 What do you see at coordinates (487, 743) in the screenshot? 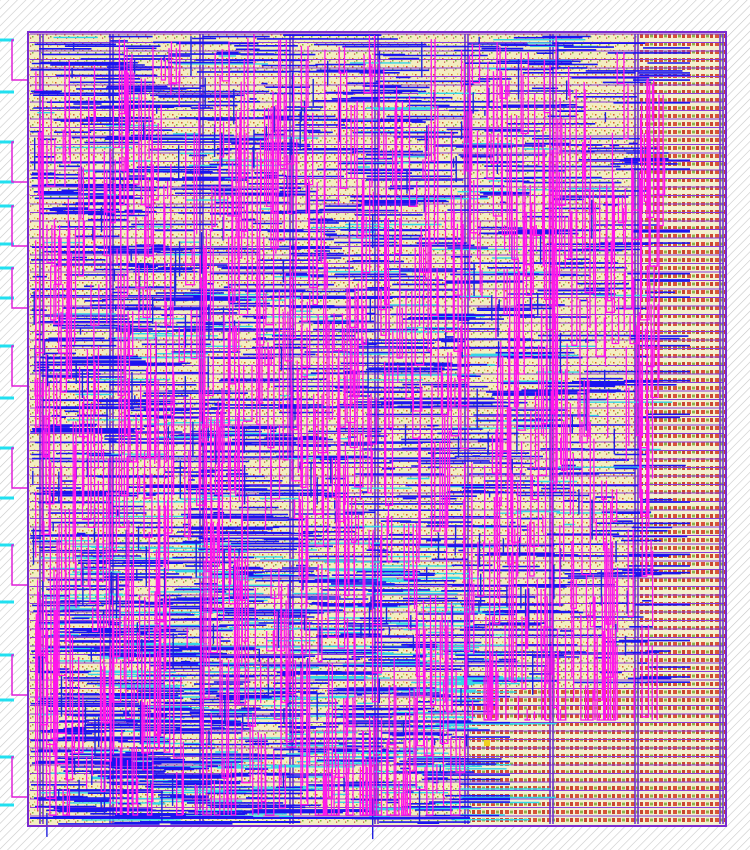
I see `marker` at bounding box center [487, 743].